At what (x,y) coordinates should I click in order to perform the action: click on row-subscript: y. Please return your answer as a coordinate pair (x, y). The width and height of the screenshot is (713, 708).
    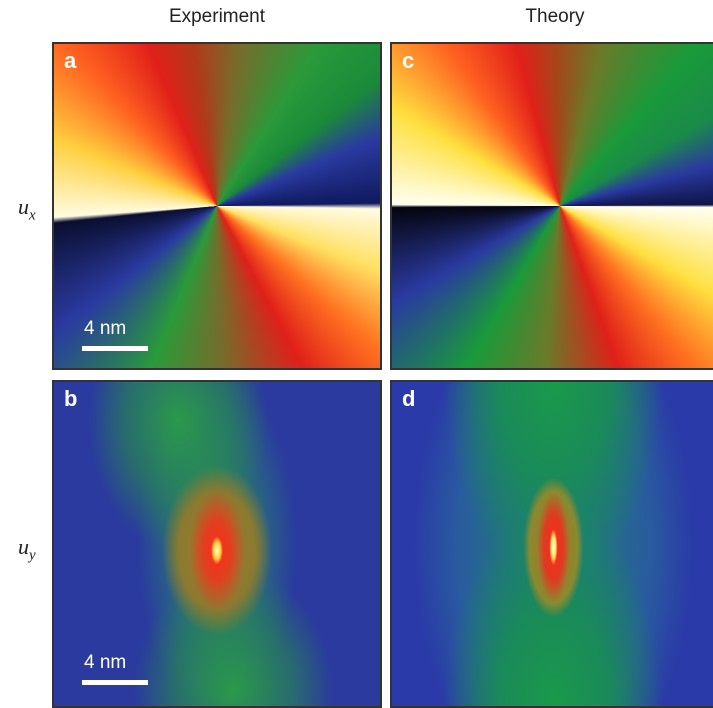
    Looking at the image, I should click on (32, 555).